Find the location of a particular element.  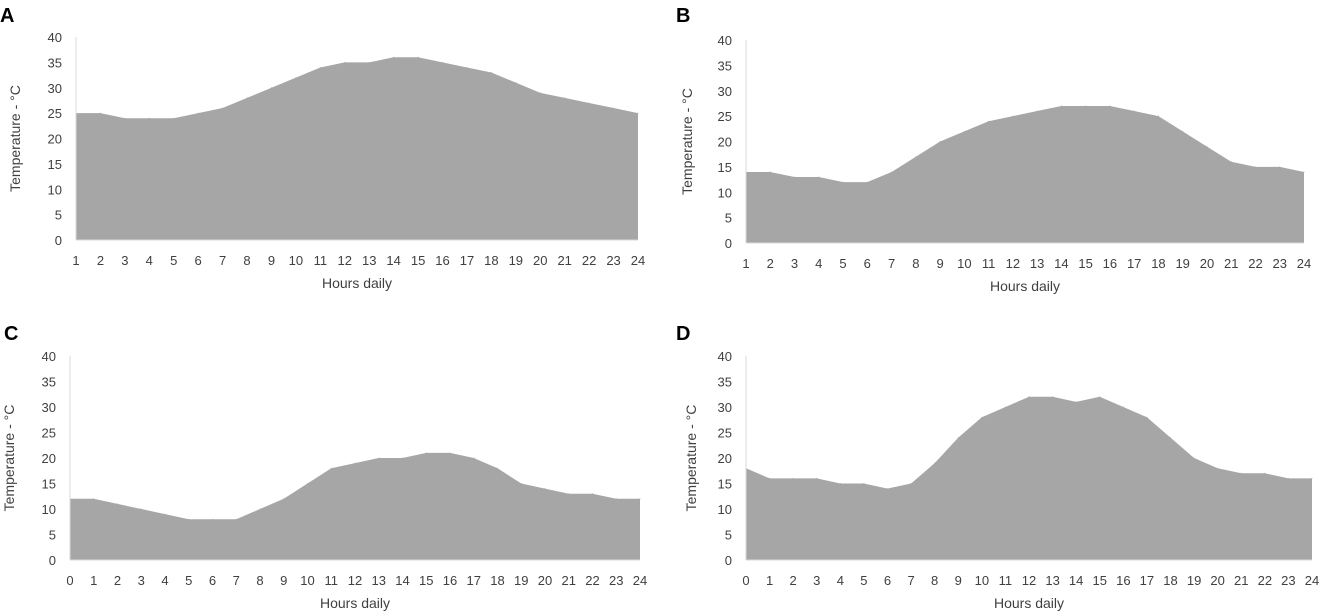

x-tick-label: 0 is located at coordinates (745, 580).